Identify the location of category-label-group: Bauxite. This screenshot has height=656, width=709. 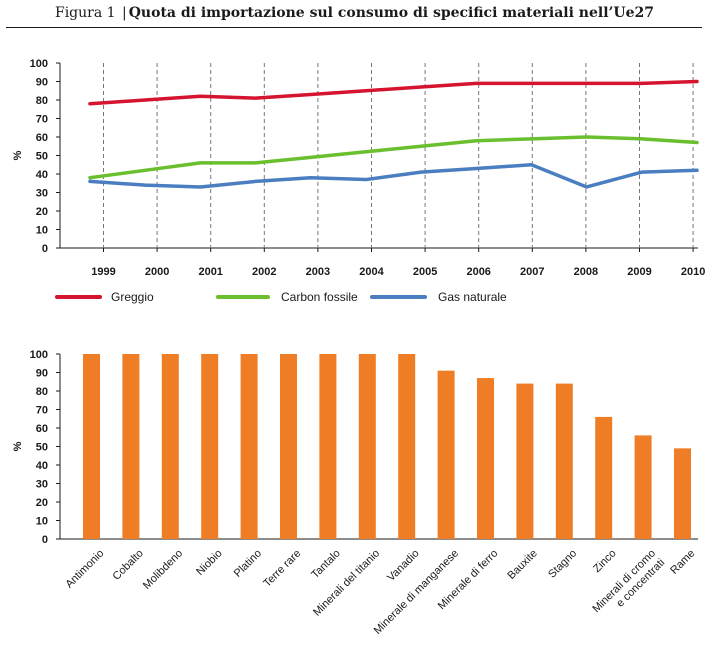
(522, 564).